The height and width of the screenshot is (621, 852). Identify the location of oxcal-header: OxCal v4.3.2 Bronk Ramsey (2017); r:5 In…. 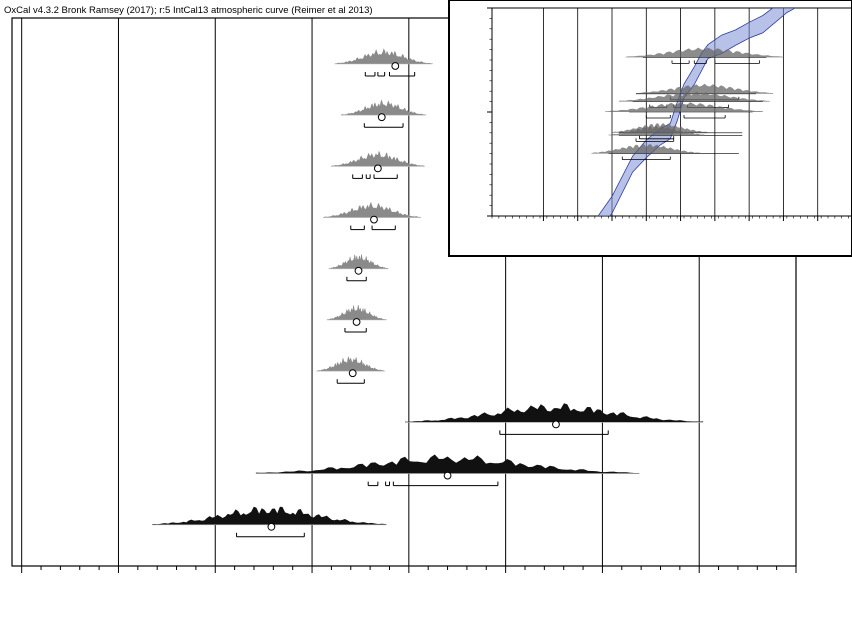
(188, 10).